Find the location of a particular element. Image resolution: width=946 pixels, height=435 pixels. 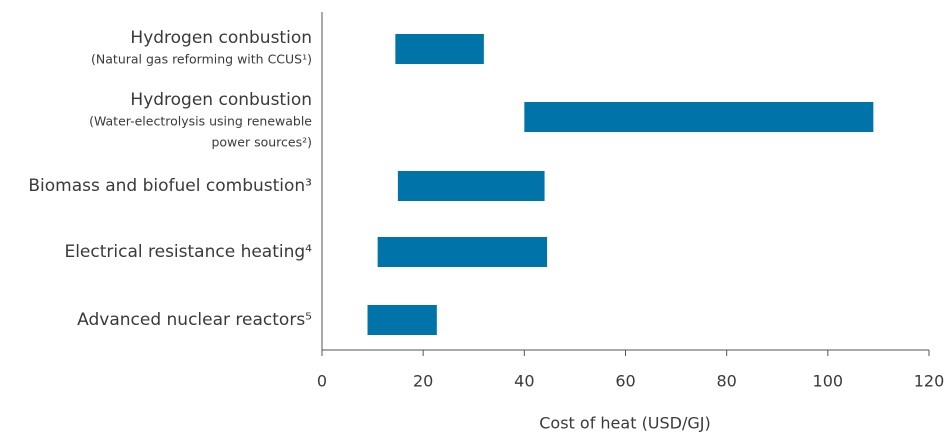

category-sublabel: power sources²) is located at coordinates (261, 142).